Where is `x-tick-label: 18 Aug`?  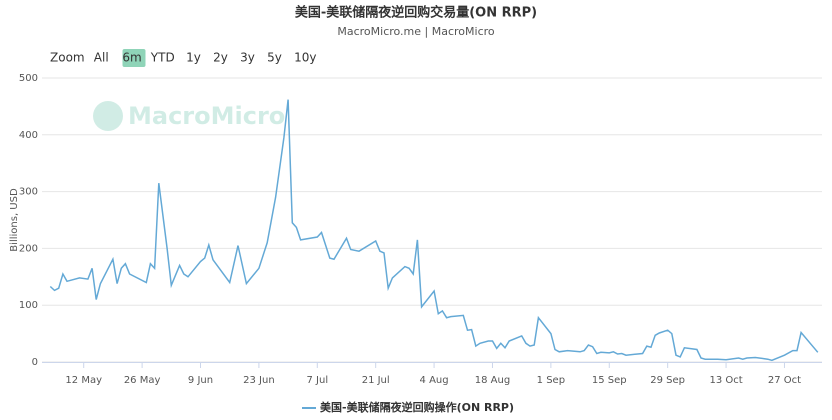 x-tick-label: 18 Aug is located at coordinates (492, 380).